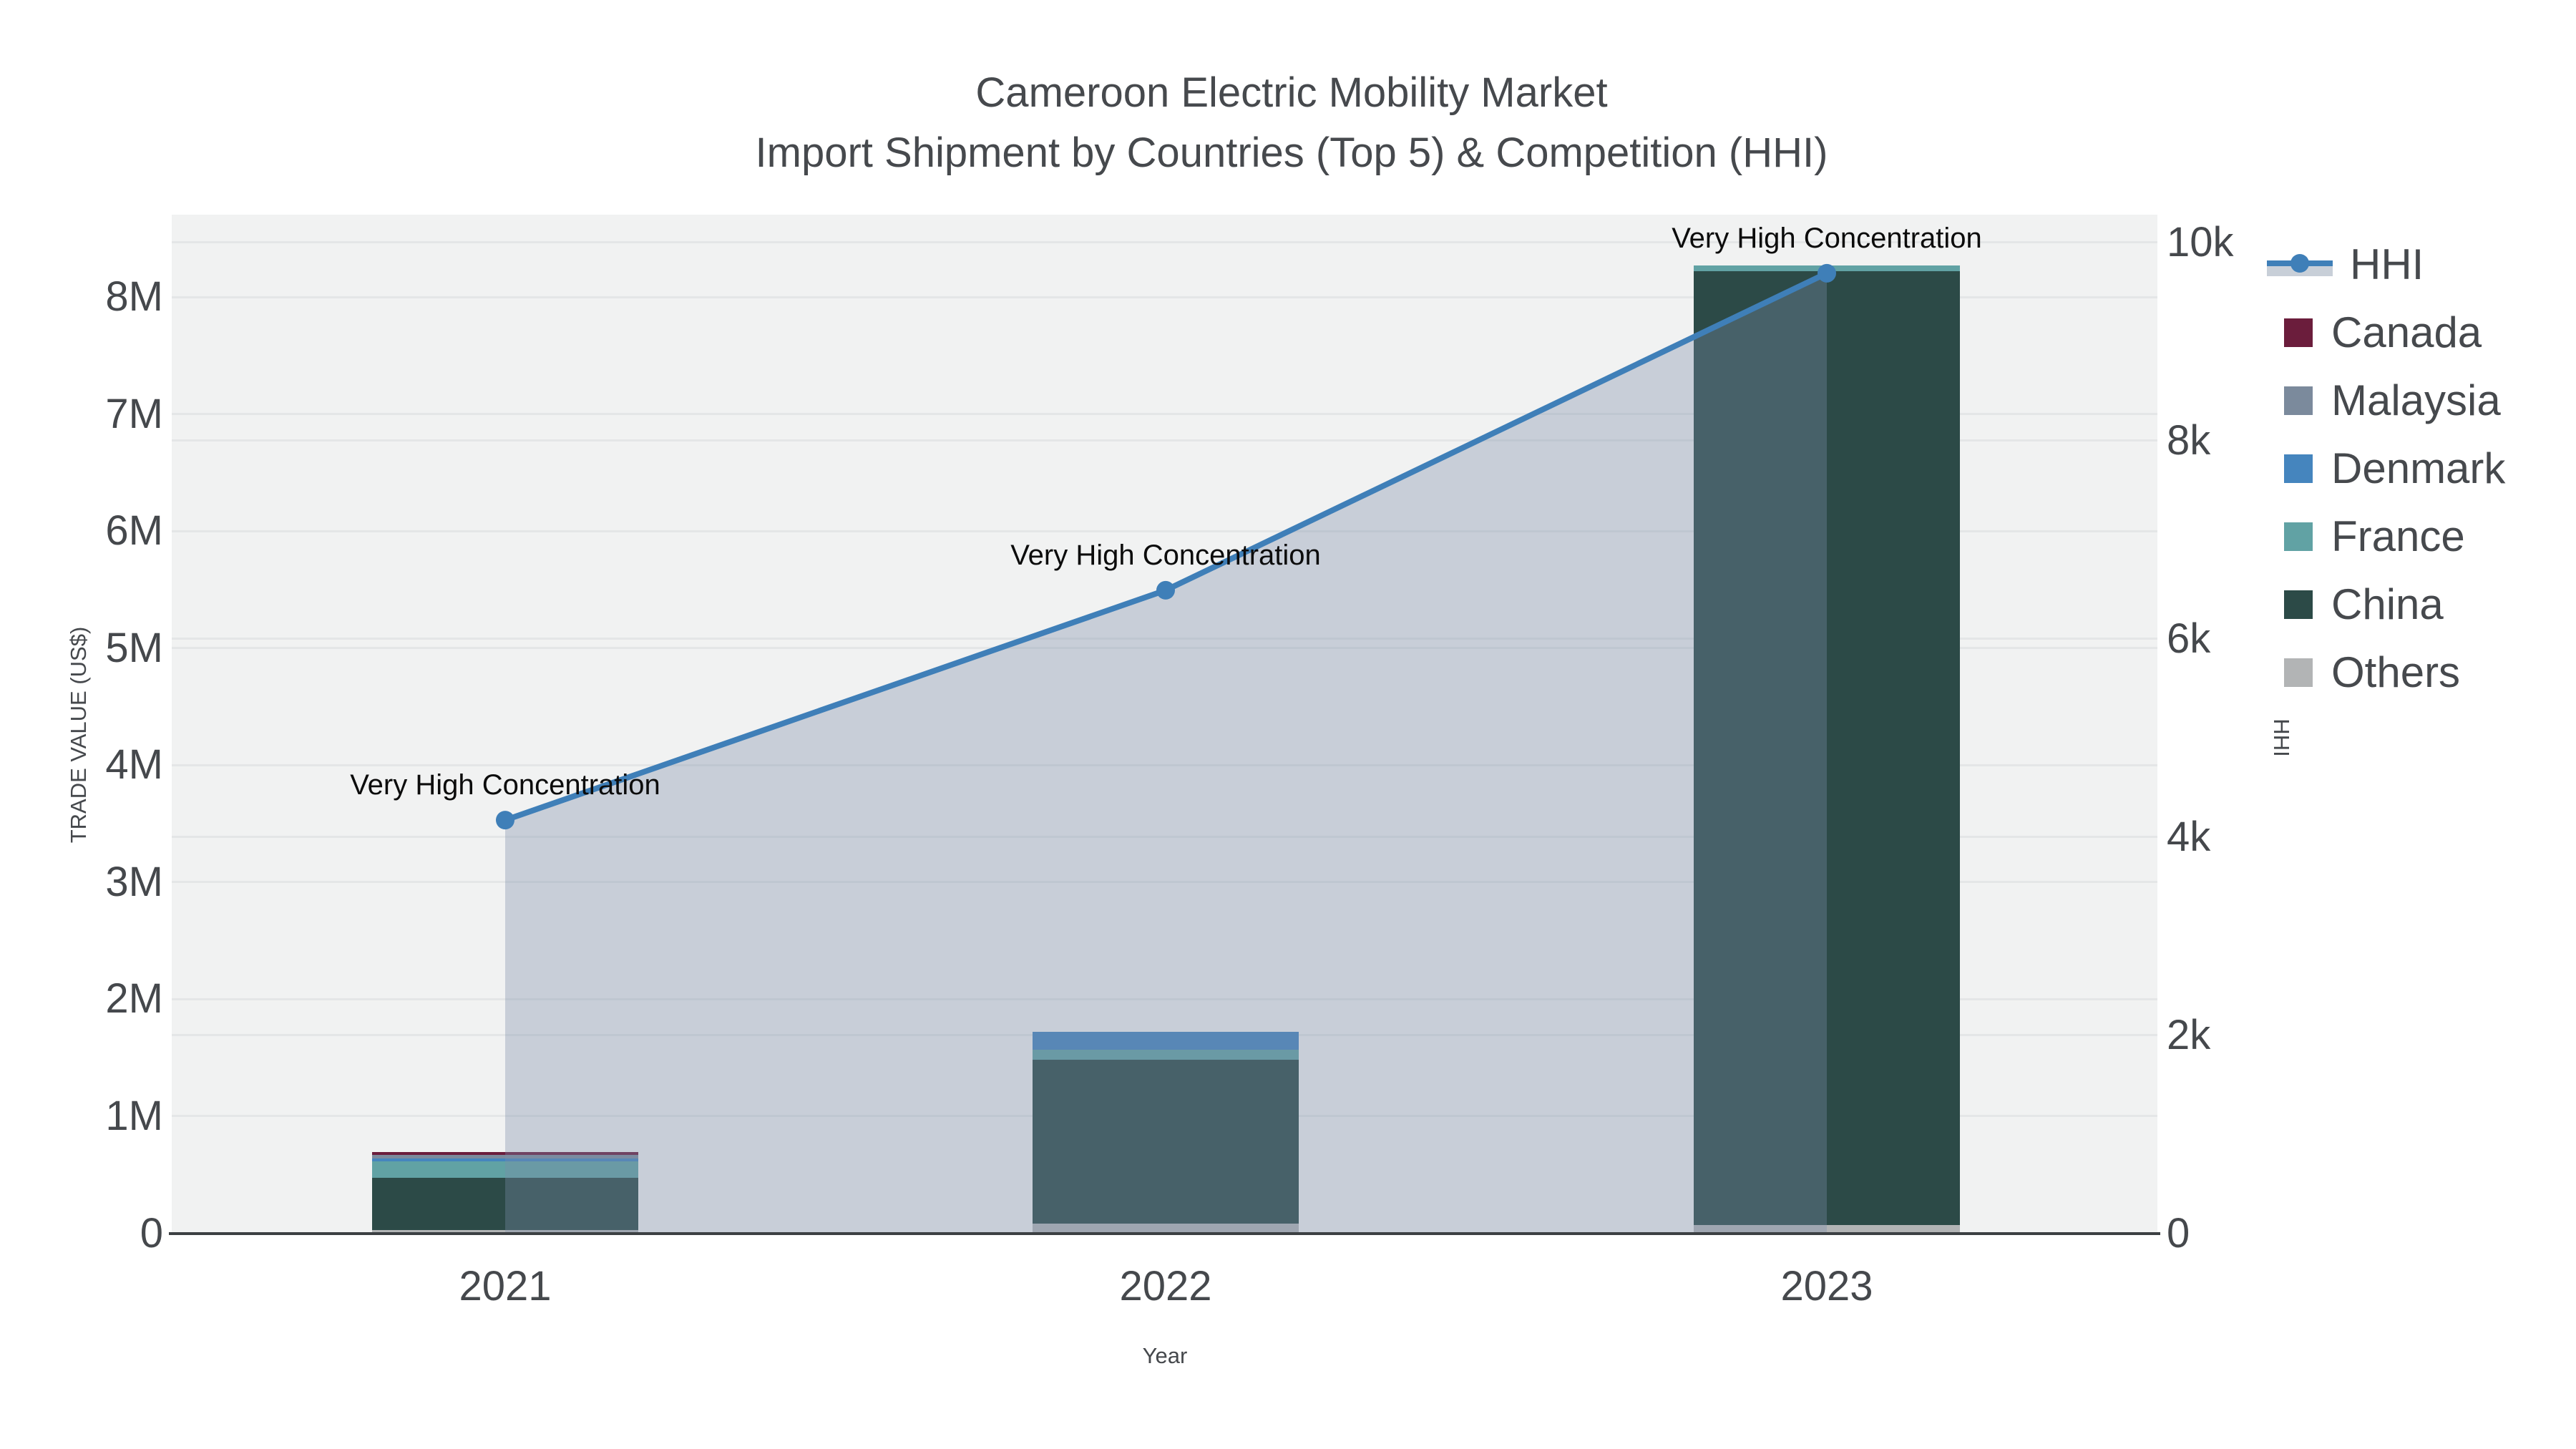 The height and width of the screenshot is (1449, 2576). I want to click on x-tick-label: 2023, so click(1826, 1285).